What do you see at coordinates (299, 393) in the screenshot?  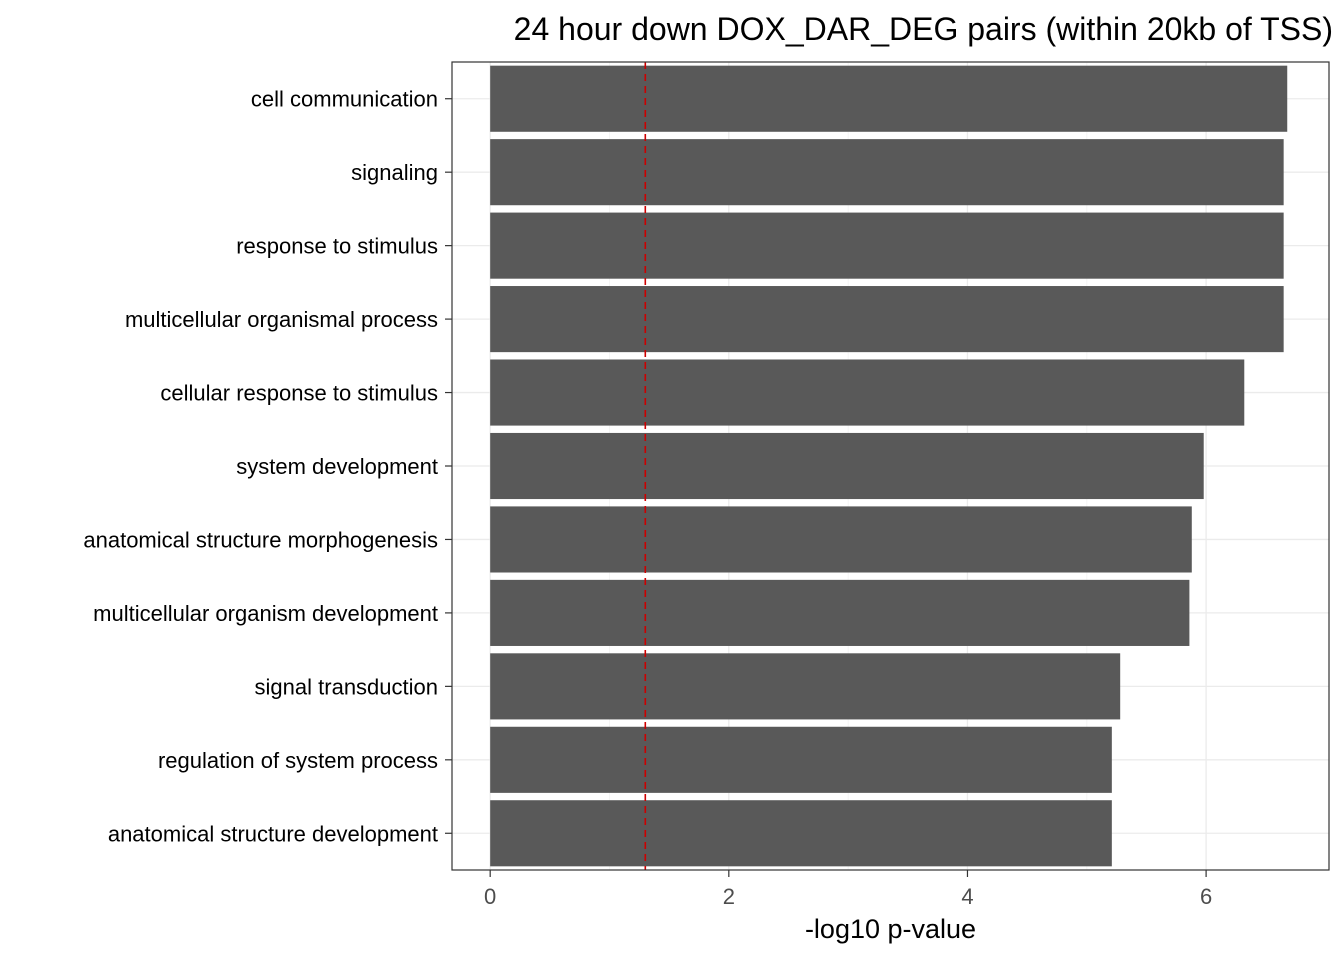 I see `y-tick-label: cellular response to stimulus` at bounding box center [299, 393].